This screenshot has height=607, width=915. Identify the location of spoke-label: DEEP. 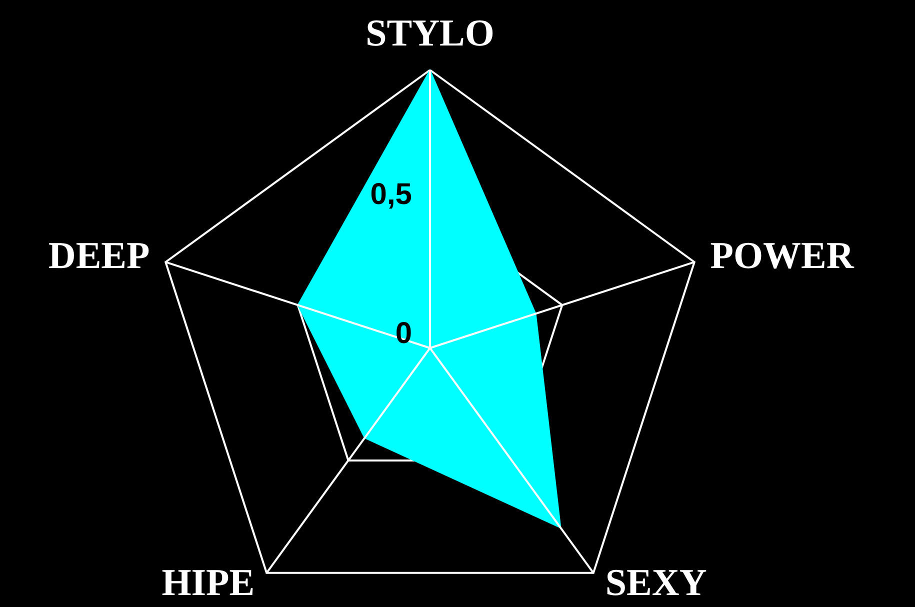
(99, 255).